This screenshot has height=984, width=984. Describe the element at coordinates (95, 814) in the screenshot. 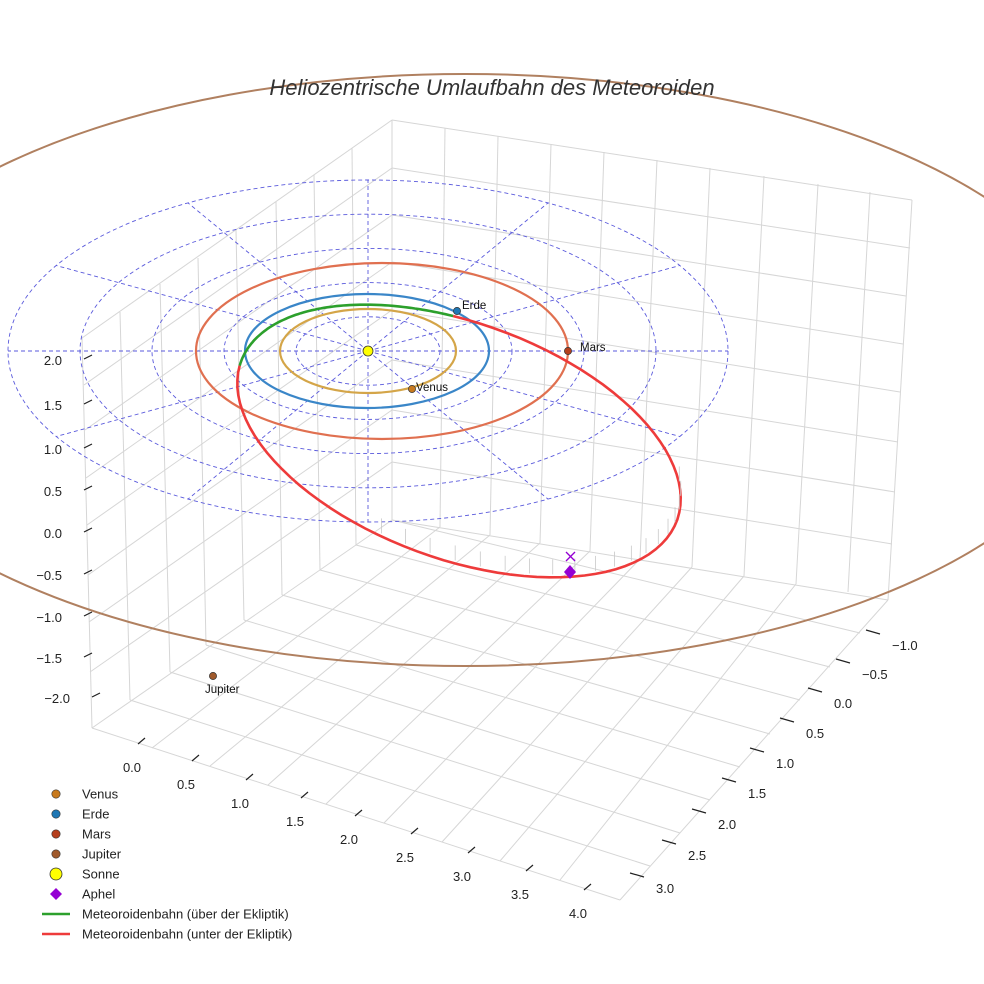

I see `legend-label: Erde` at that location.